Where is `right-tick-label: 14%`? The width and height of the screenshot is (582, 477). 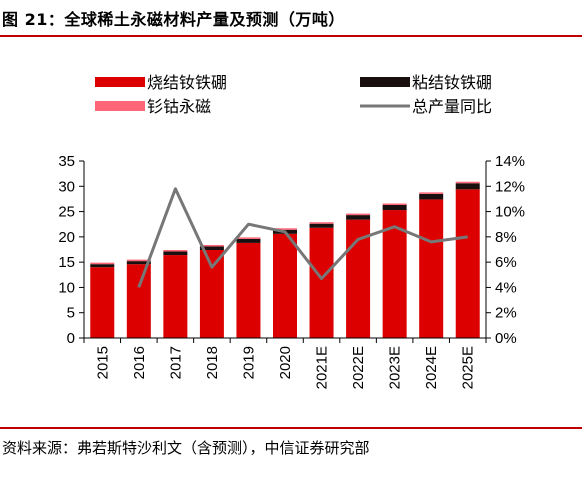 right-tick-label: 14% is located at coordinates (510, 161).